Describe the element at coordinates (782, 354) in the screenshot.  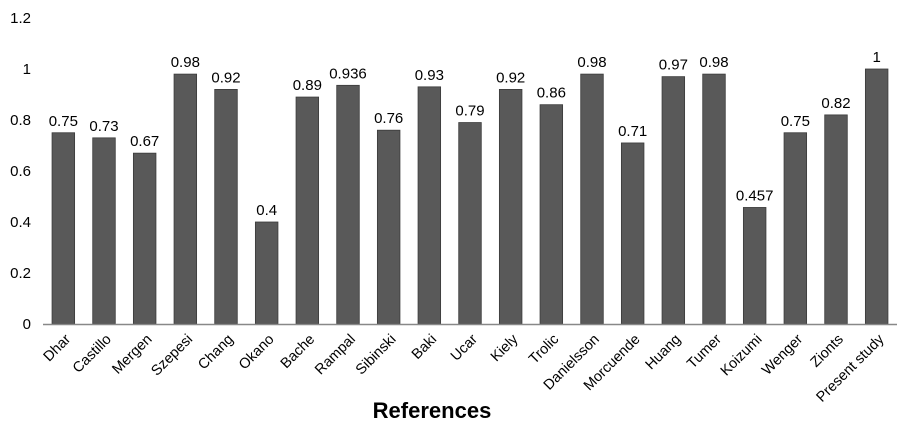
I see `x-category-label: Wenger` at that location.